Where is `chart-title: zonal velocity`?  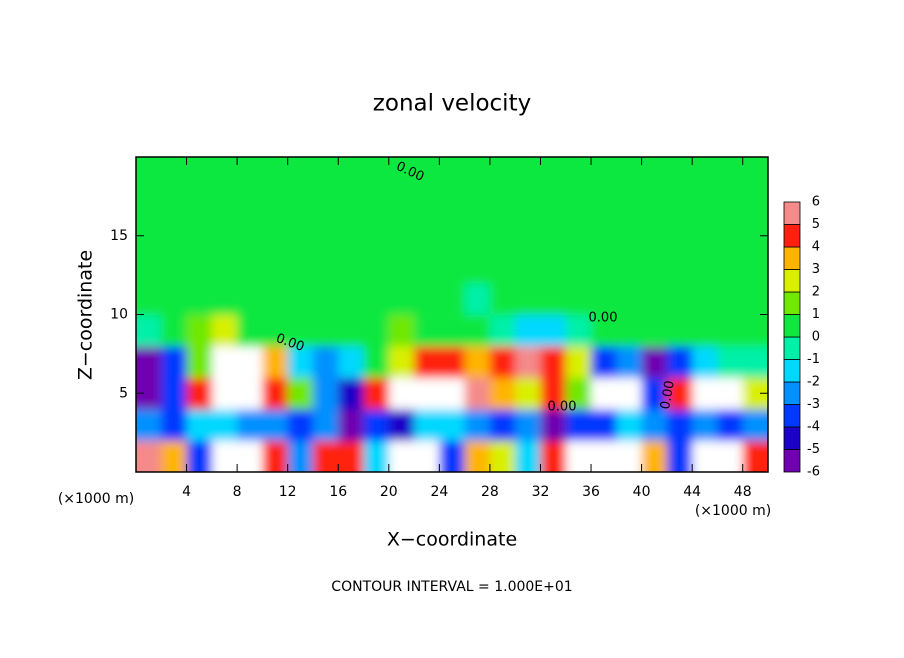 chart-title: zonal velocity is located at coordinates (452, 104).